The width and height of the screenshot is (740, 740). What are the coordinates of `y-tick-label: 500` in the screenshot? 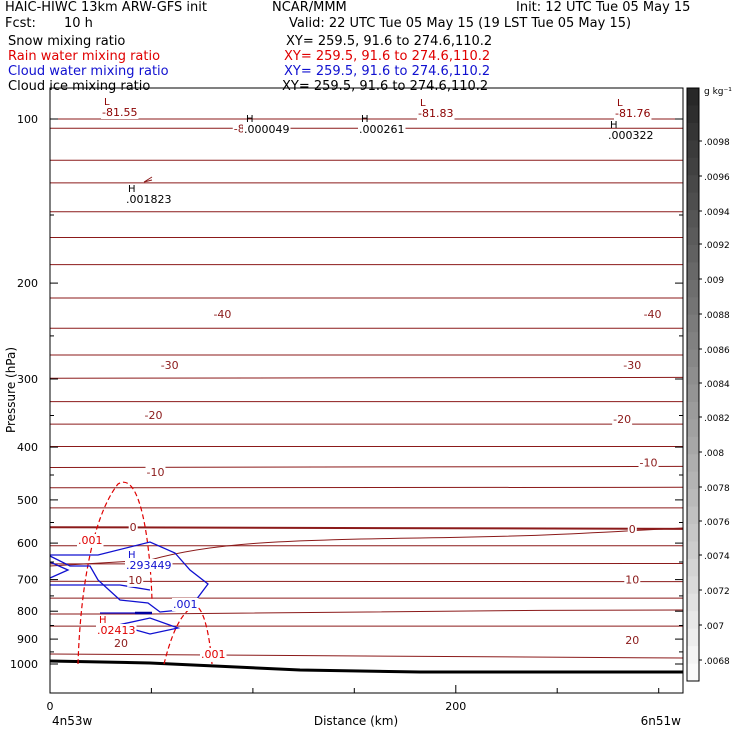 It's located at (27, 500).